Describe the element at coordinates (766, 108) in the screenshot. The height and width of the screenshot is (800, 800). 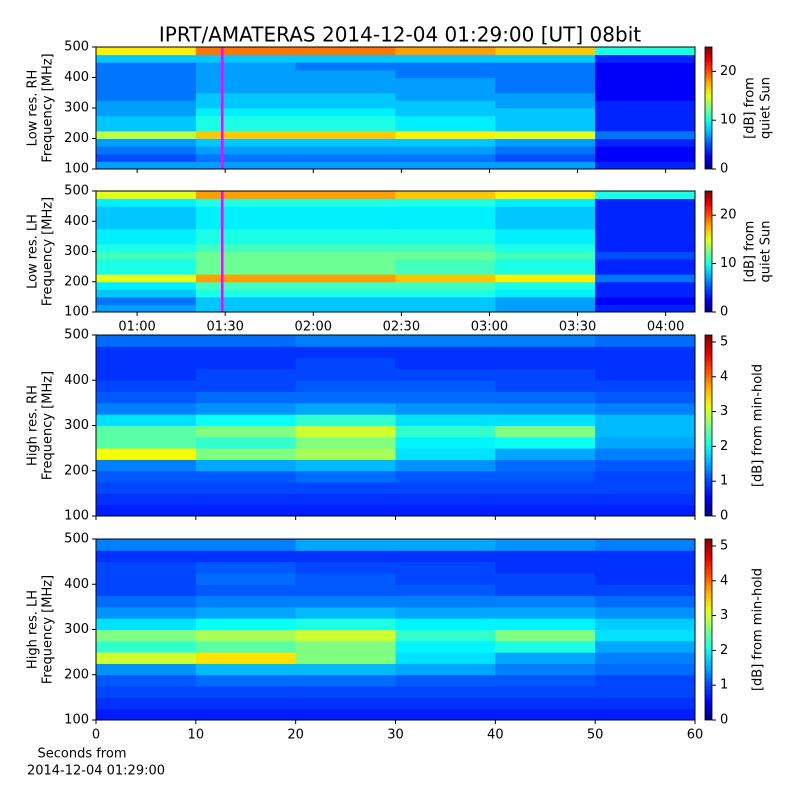
I see `colorbar-label: quiet Sun` at that location.